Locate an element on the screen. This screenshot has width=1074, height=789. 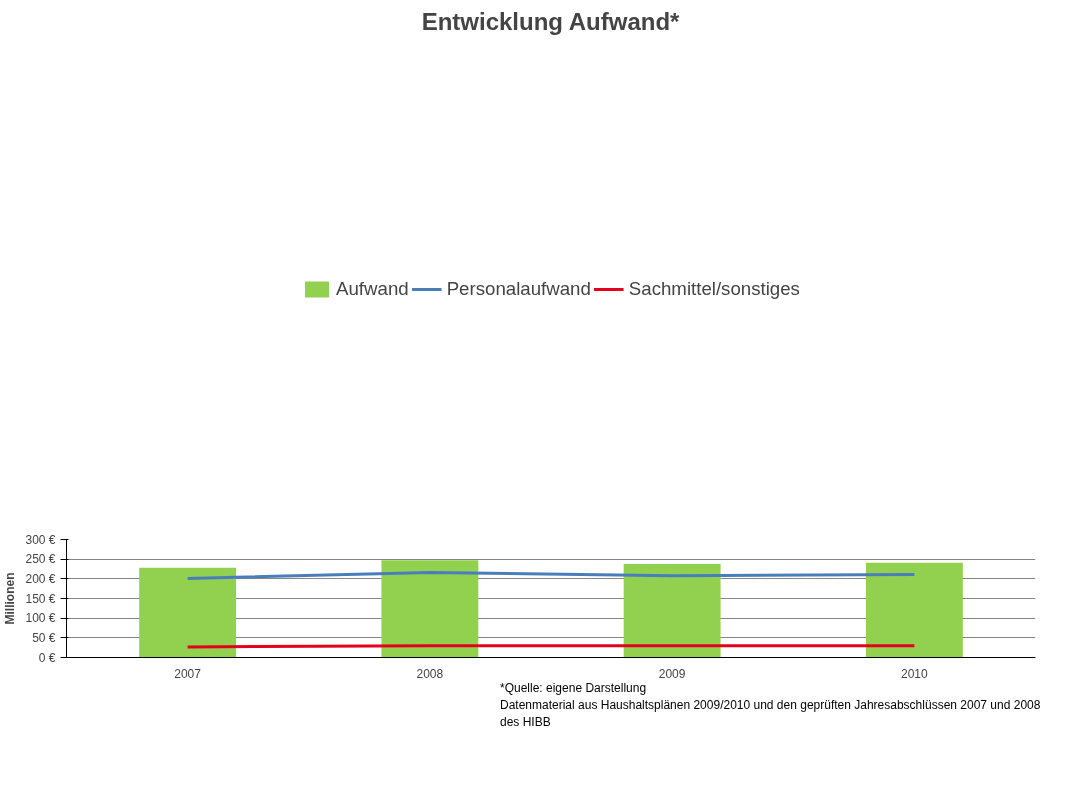
x-tick-label: 2010 is located at coordinates (915, 673).